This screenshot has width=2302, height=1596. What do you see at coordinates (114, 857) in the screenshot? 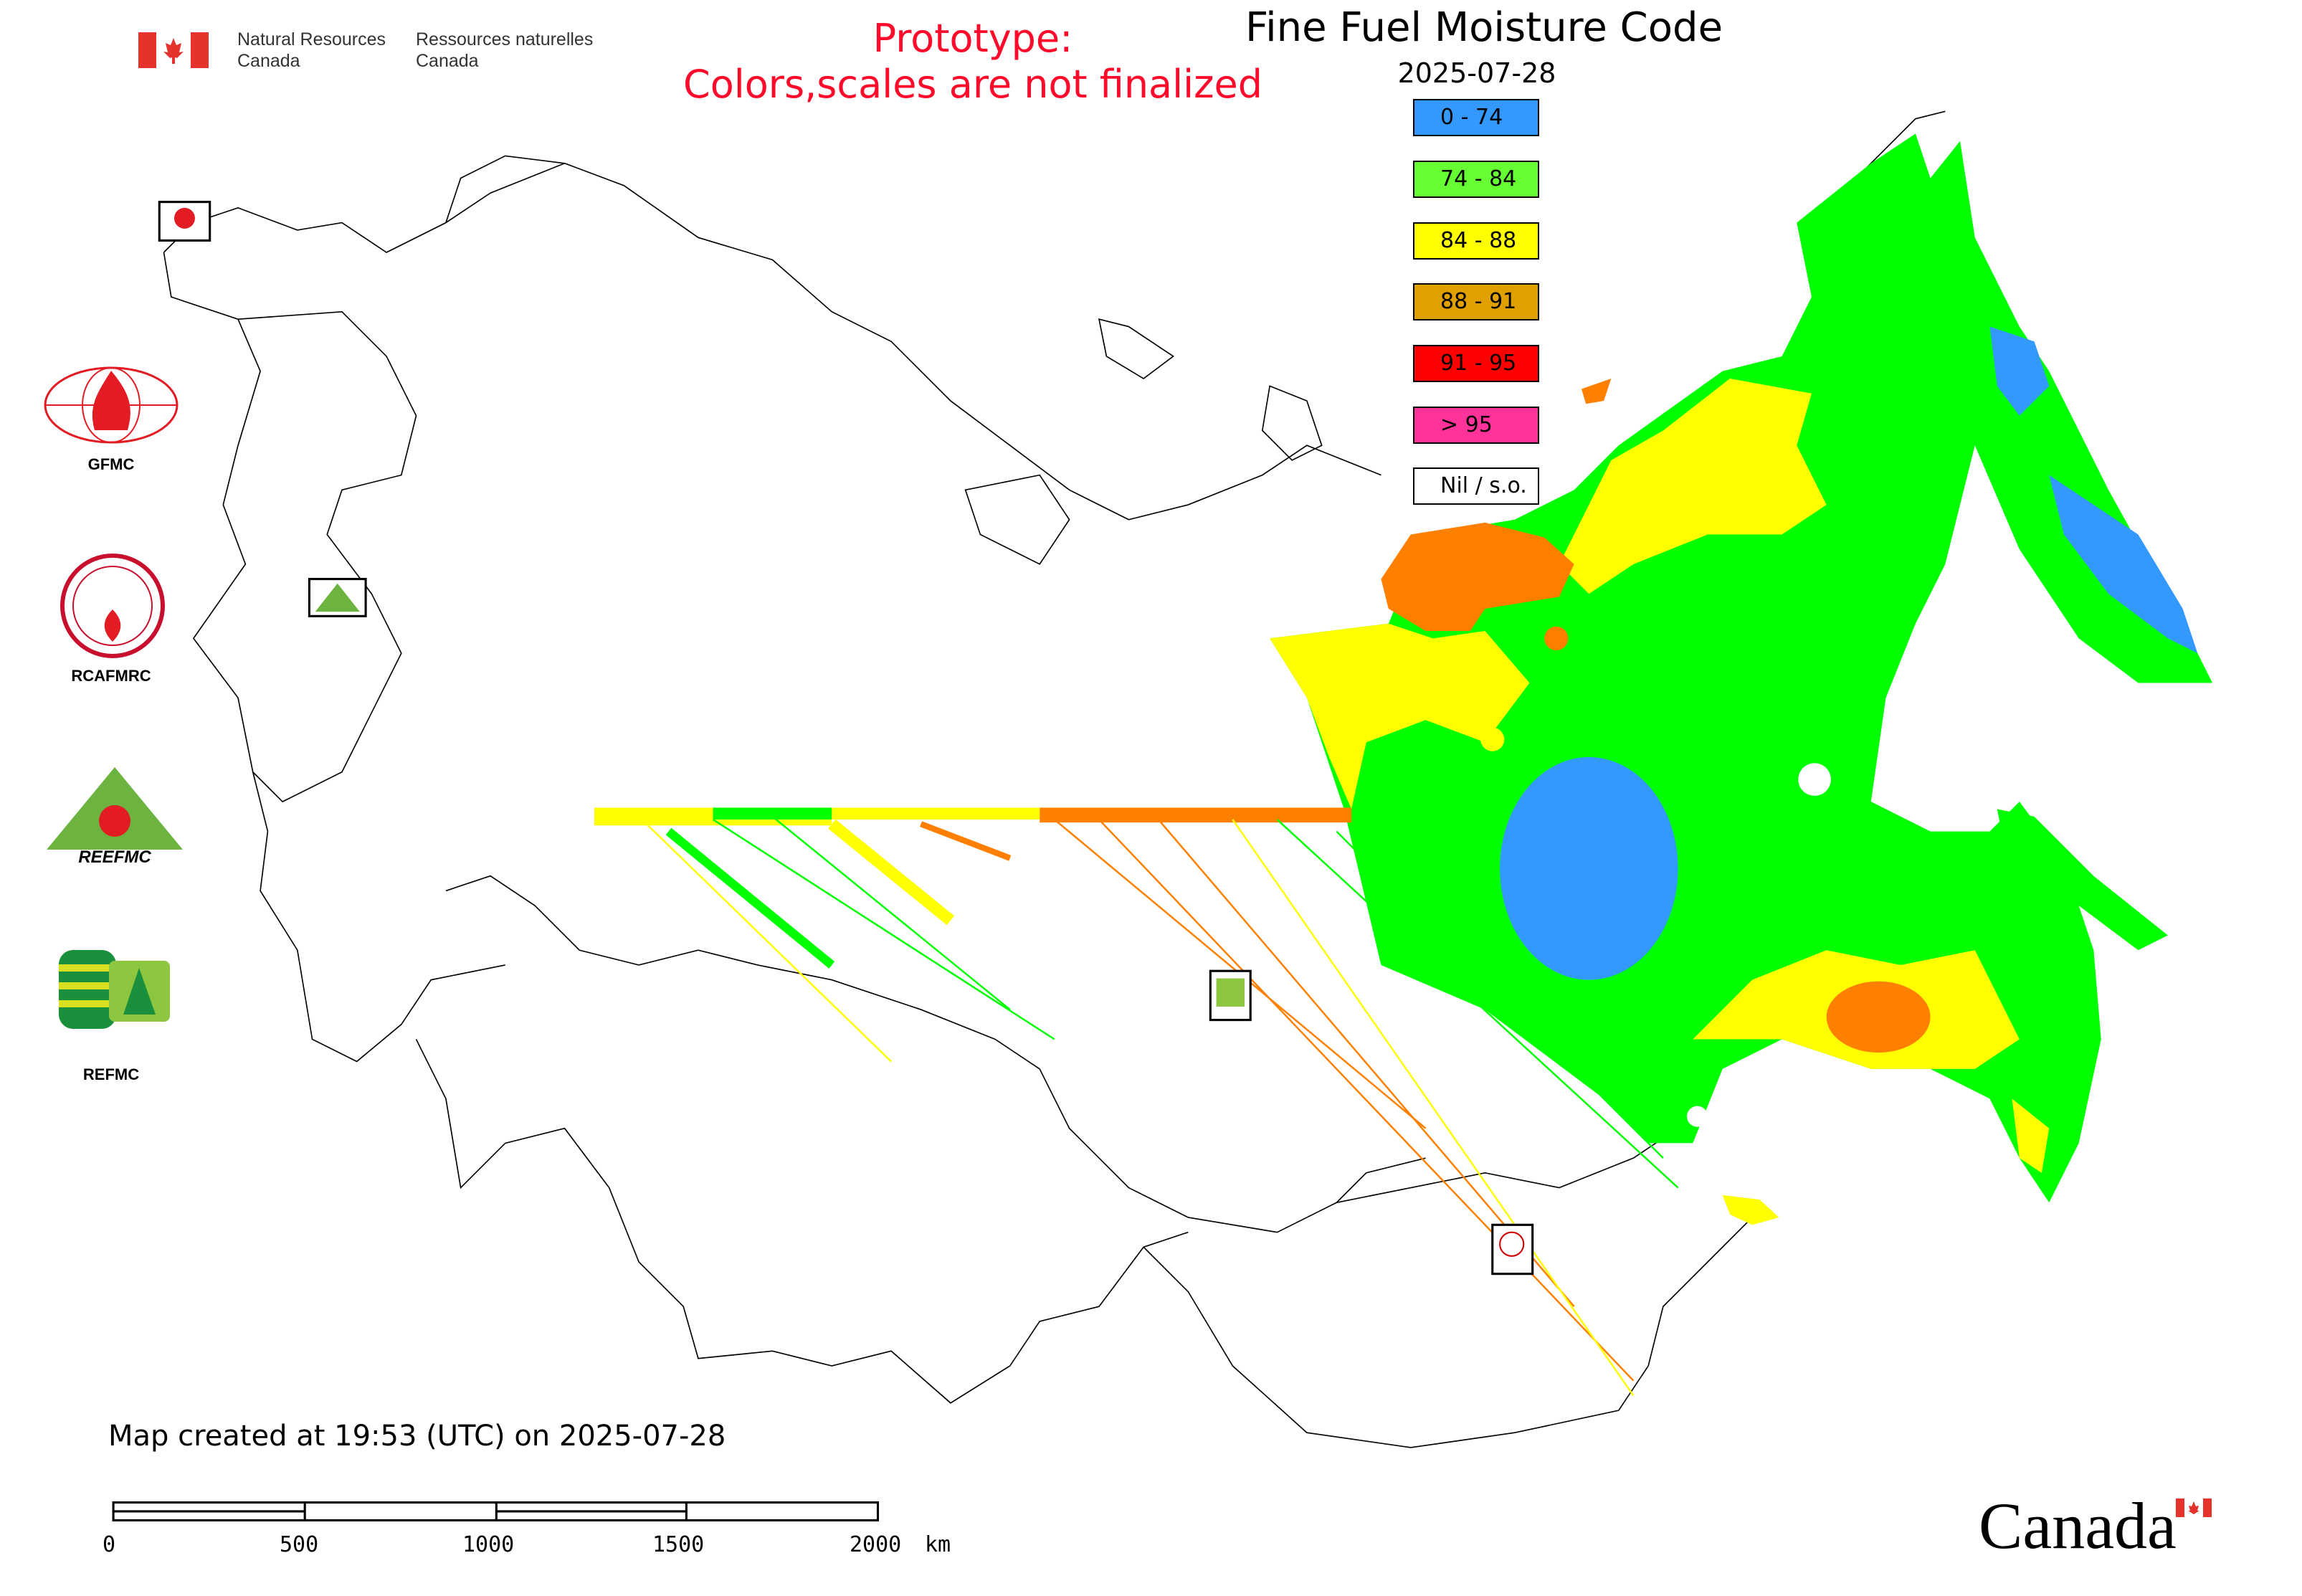
I see `svg-text: REEFMC` at bounding box center [114, 857].